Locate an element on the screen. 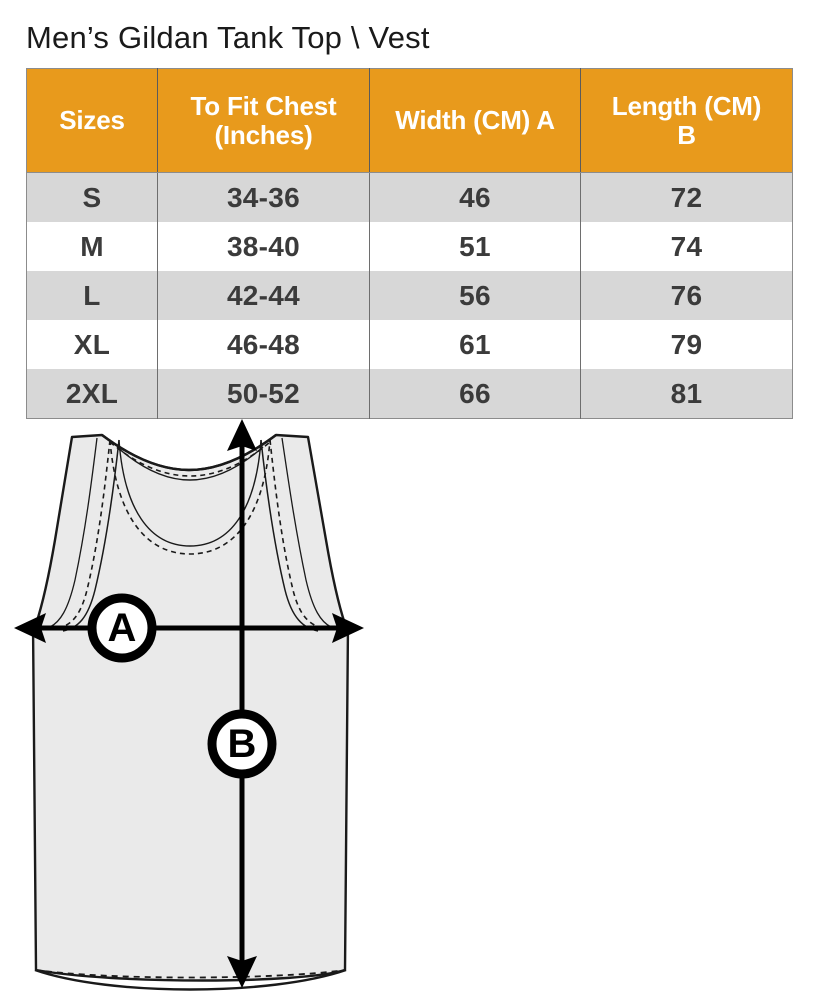 The image size is (818, 1007). marker-b-circle is located at coordinates (242, 744).